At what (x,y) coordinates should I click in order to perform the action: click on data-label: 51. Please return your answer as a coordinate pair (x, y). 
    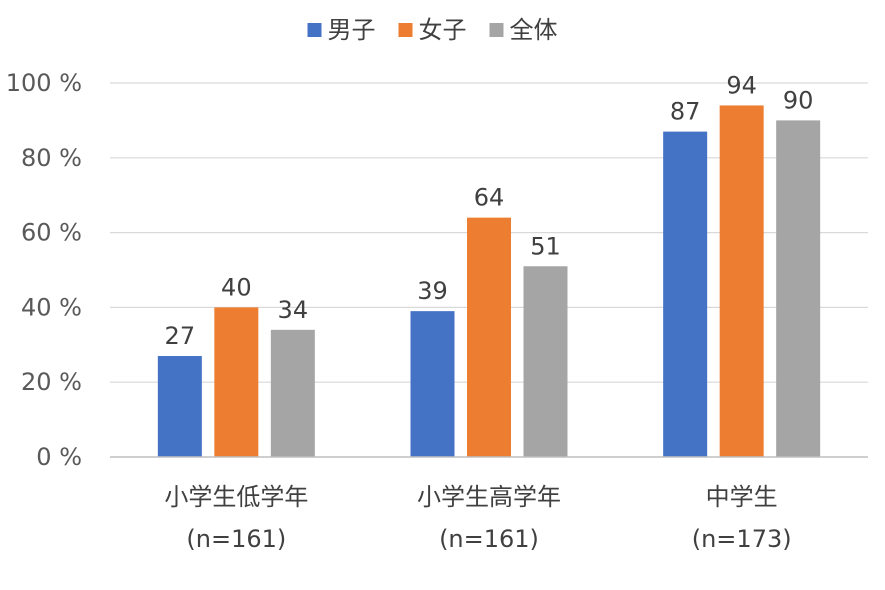
    Looking at the image, I should click on (545, 246).